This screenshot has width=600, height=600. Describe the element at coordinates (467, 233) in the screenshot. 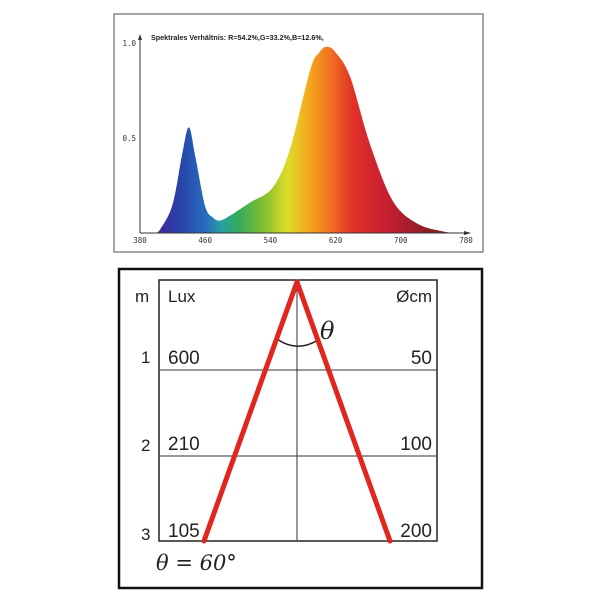

I see `x-axis-arrow` at that location.